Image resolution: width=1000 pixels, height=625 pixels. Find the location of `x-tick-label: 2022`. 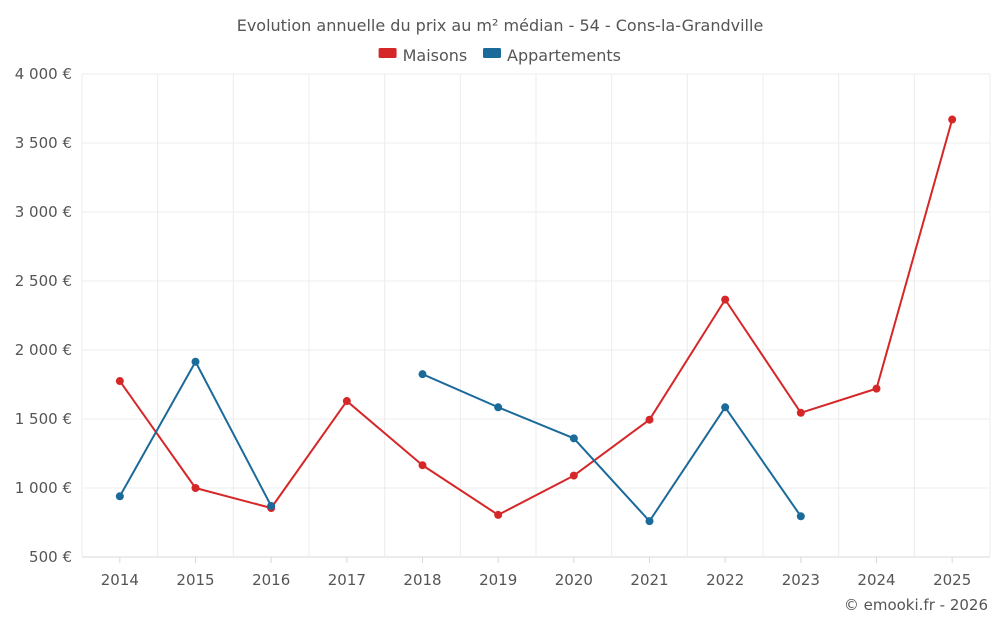

x-tick-label: 2022 is located at coordinates (725, 580).